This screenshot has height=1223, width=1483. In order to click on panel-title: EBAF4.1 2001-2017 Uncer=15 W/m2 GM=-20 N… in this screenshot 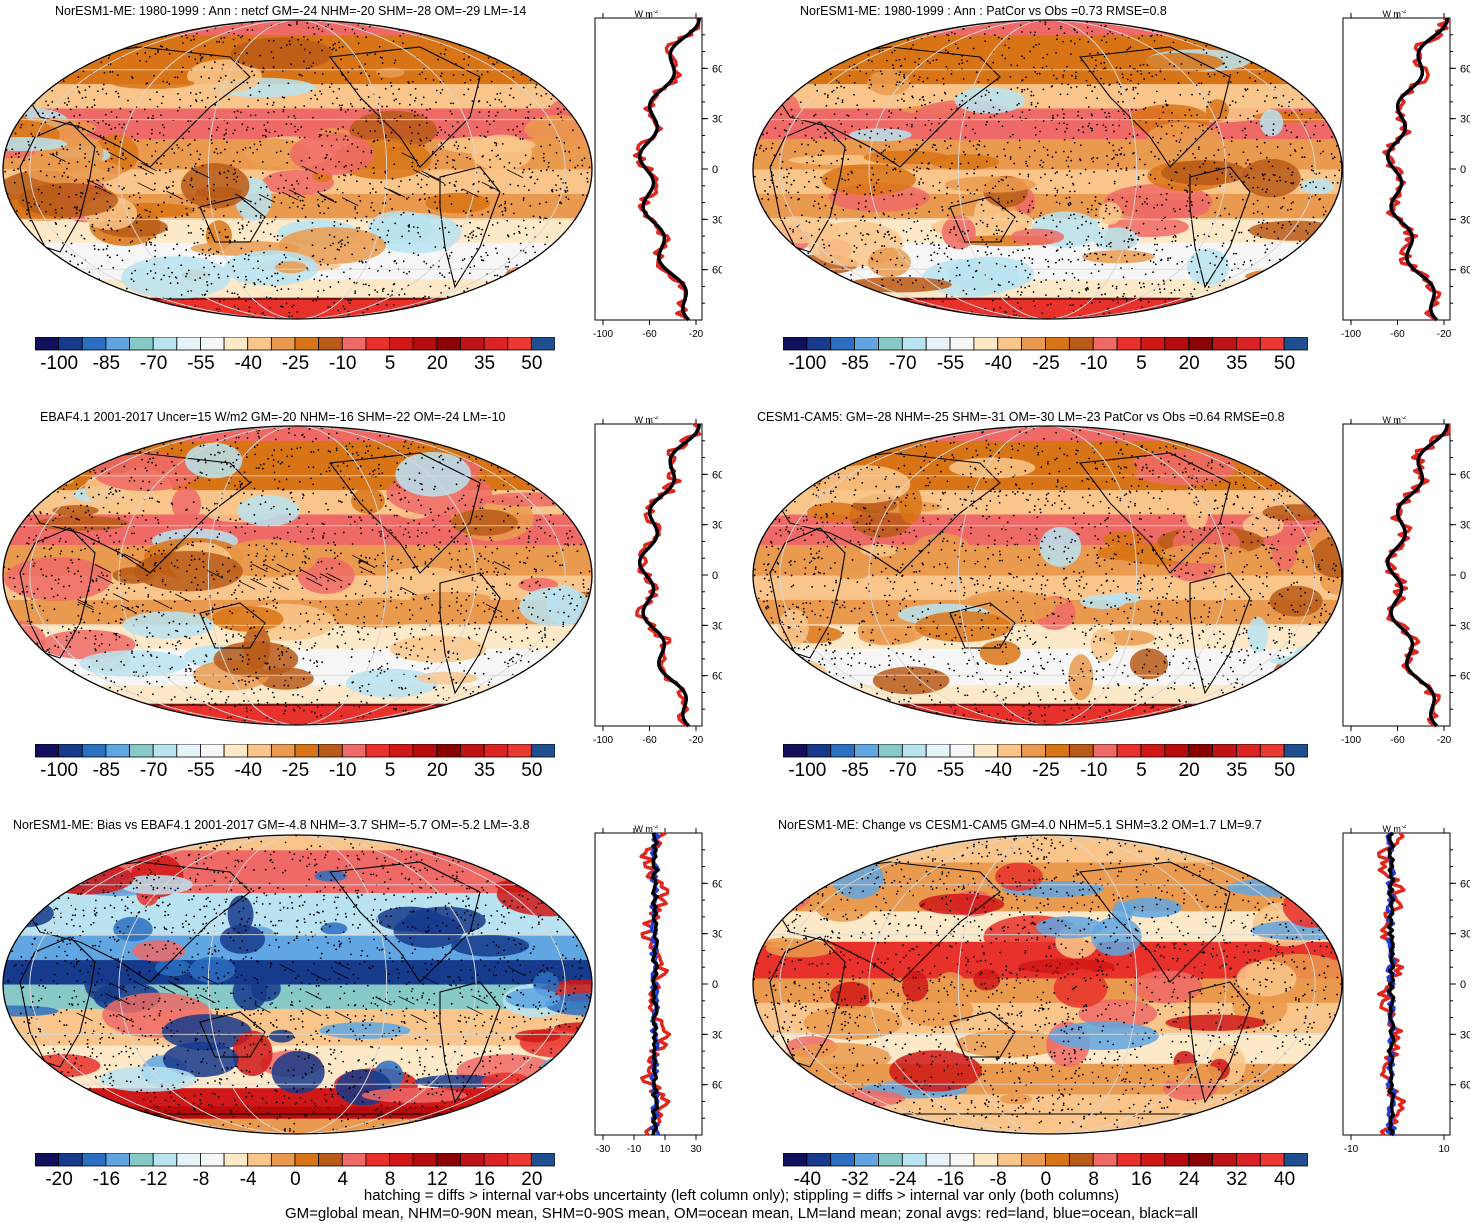, I will do `click(272, 417)`.